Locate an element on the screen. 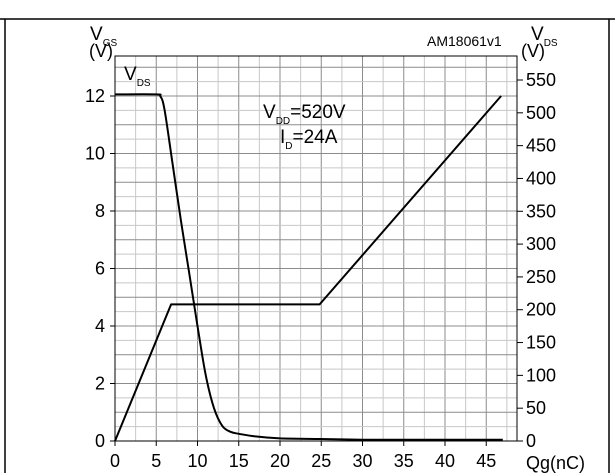 This screenshot has height=473, width=615. x-tick-label: 10 is located at coordinates (197, 461).